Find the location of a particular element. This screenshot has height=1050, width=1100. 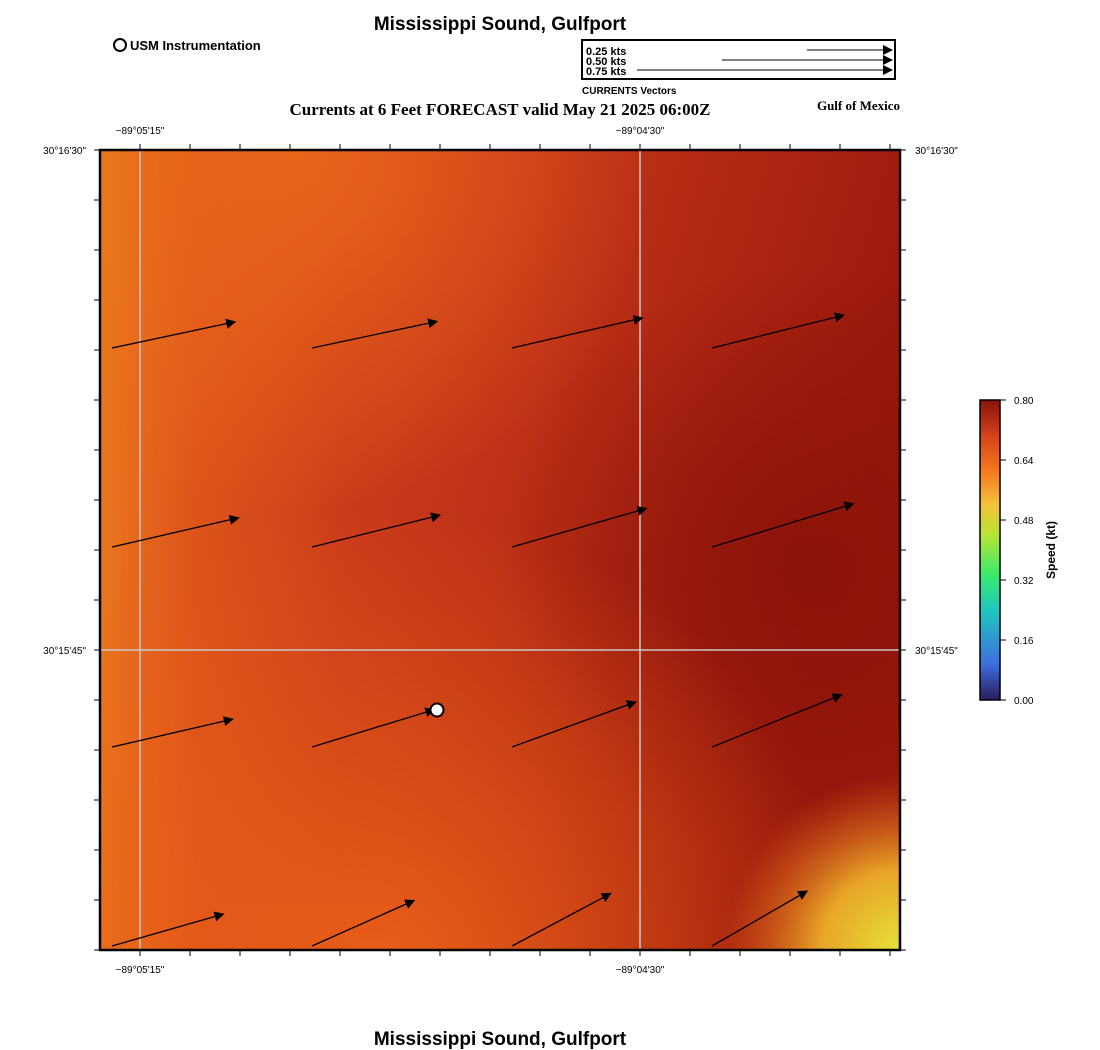

colorbar: 0.80 0.64 0.48 0.32 0.16 0.00 Speed (kt) is located at coordinates (1018, 551).